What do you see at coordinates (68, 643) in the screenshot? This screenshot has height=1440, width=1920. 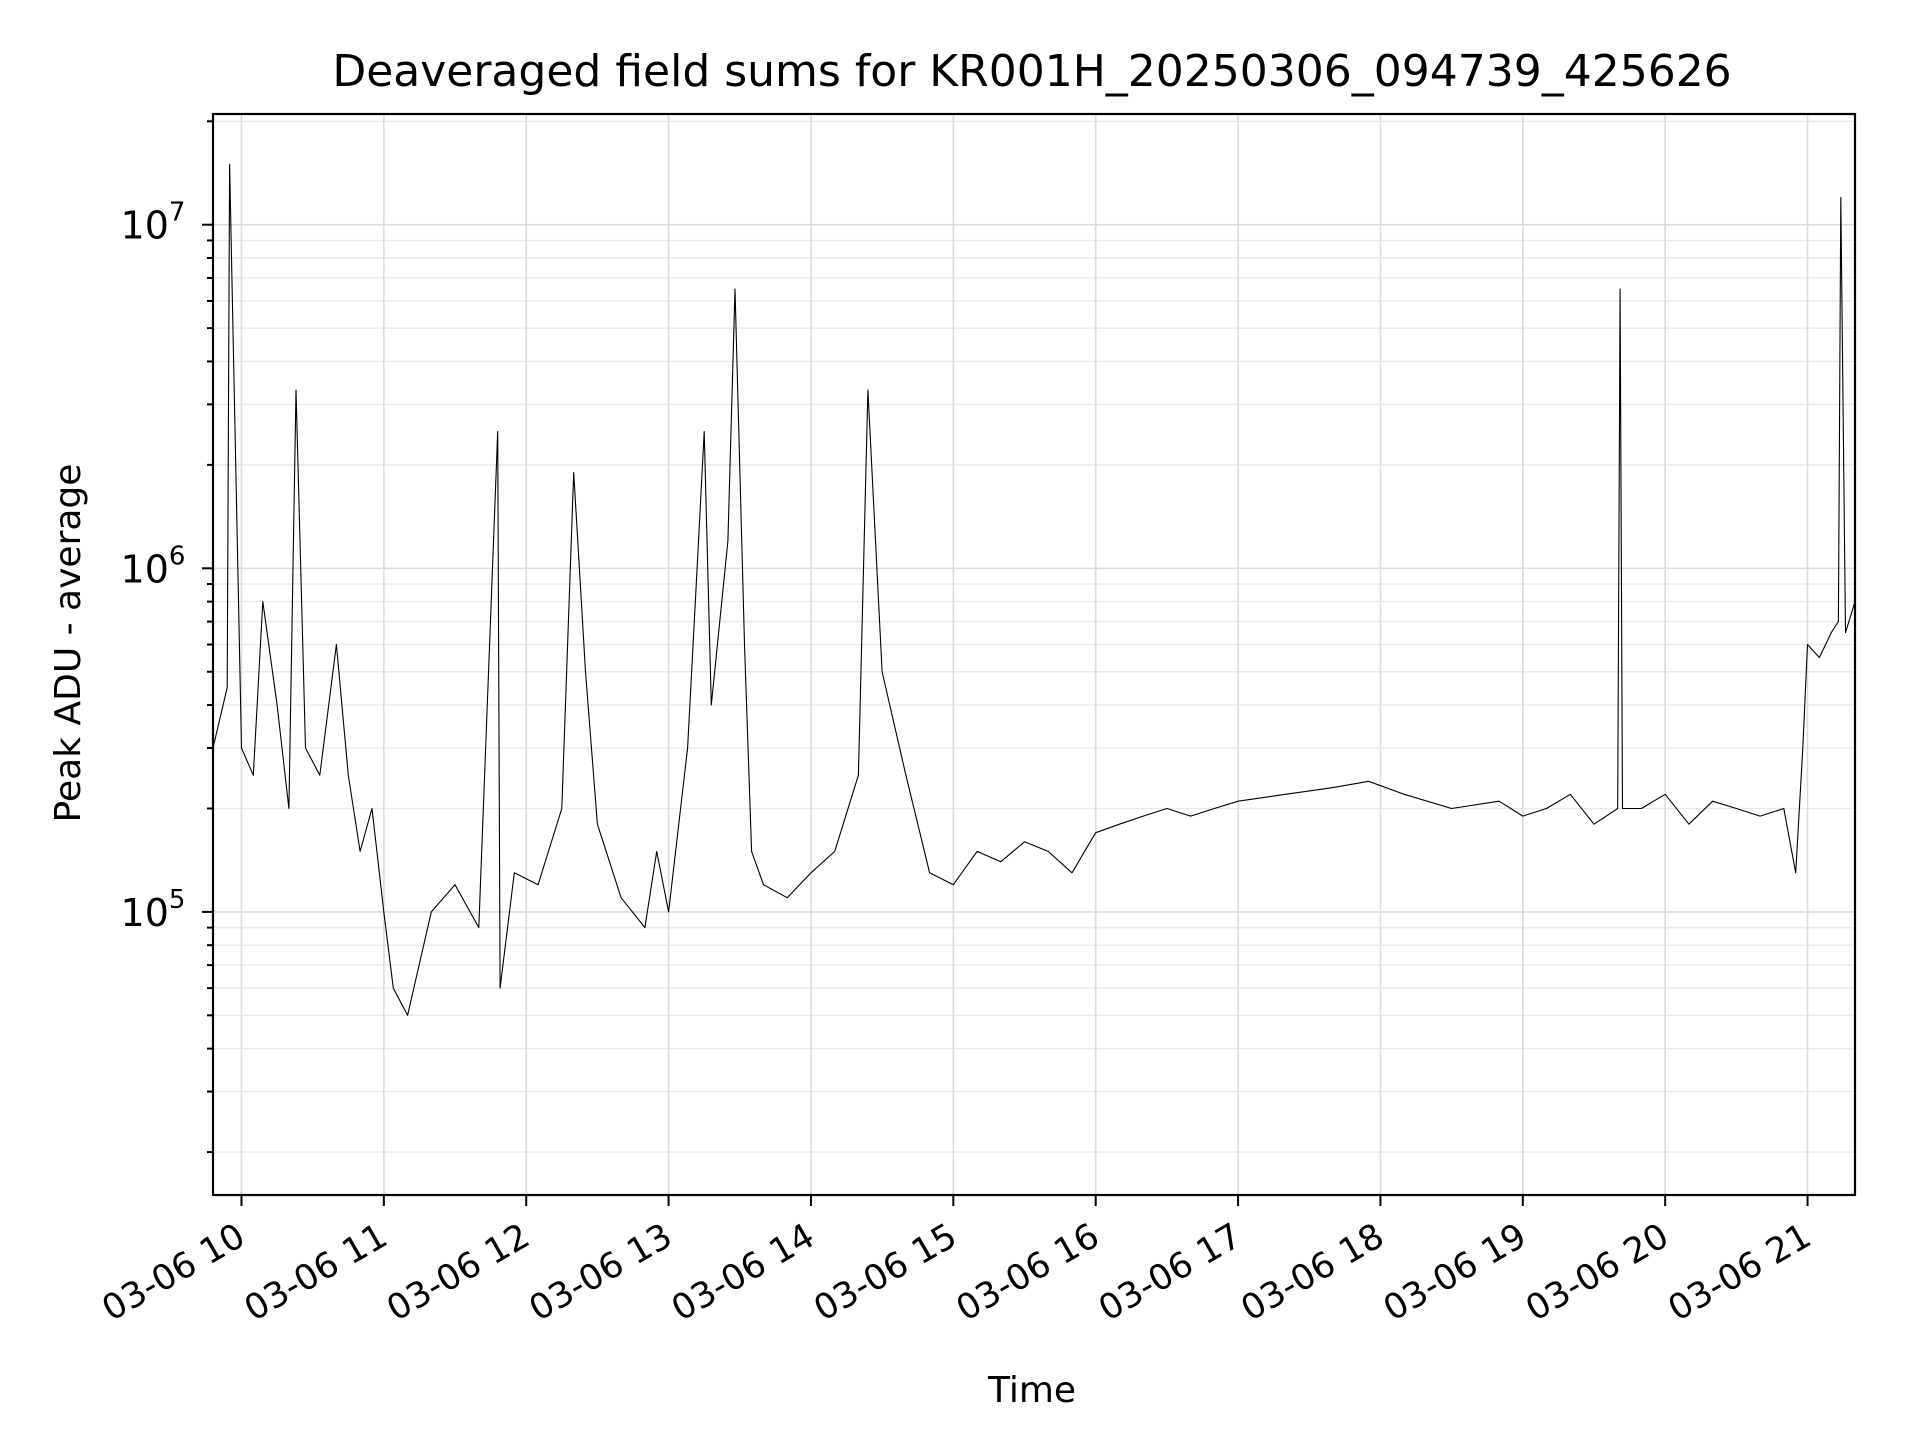 I see `y-axis-label: Peak ADU - average` at bounding box center [68, 643].